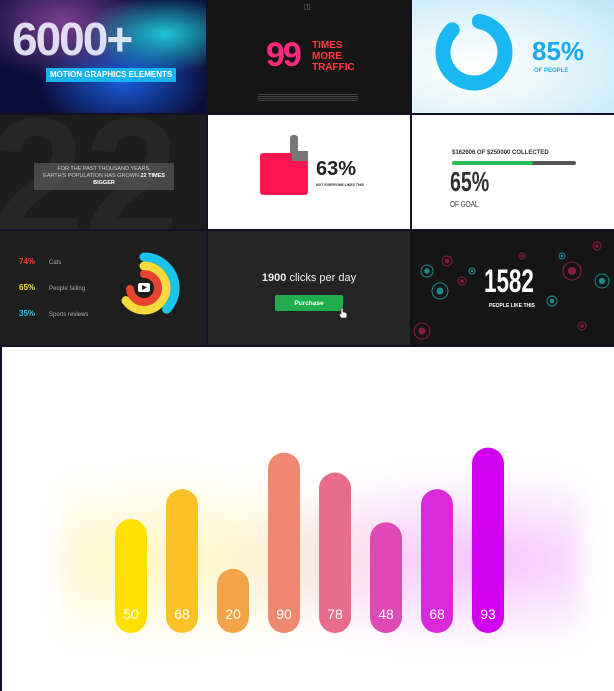  What do you see at coordinates (104, 169) in the screenshot?
I see `caption-line: FOR THE PAST THOUSAND YEARS,` at bounding box center [104, 169].